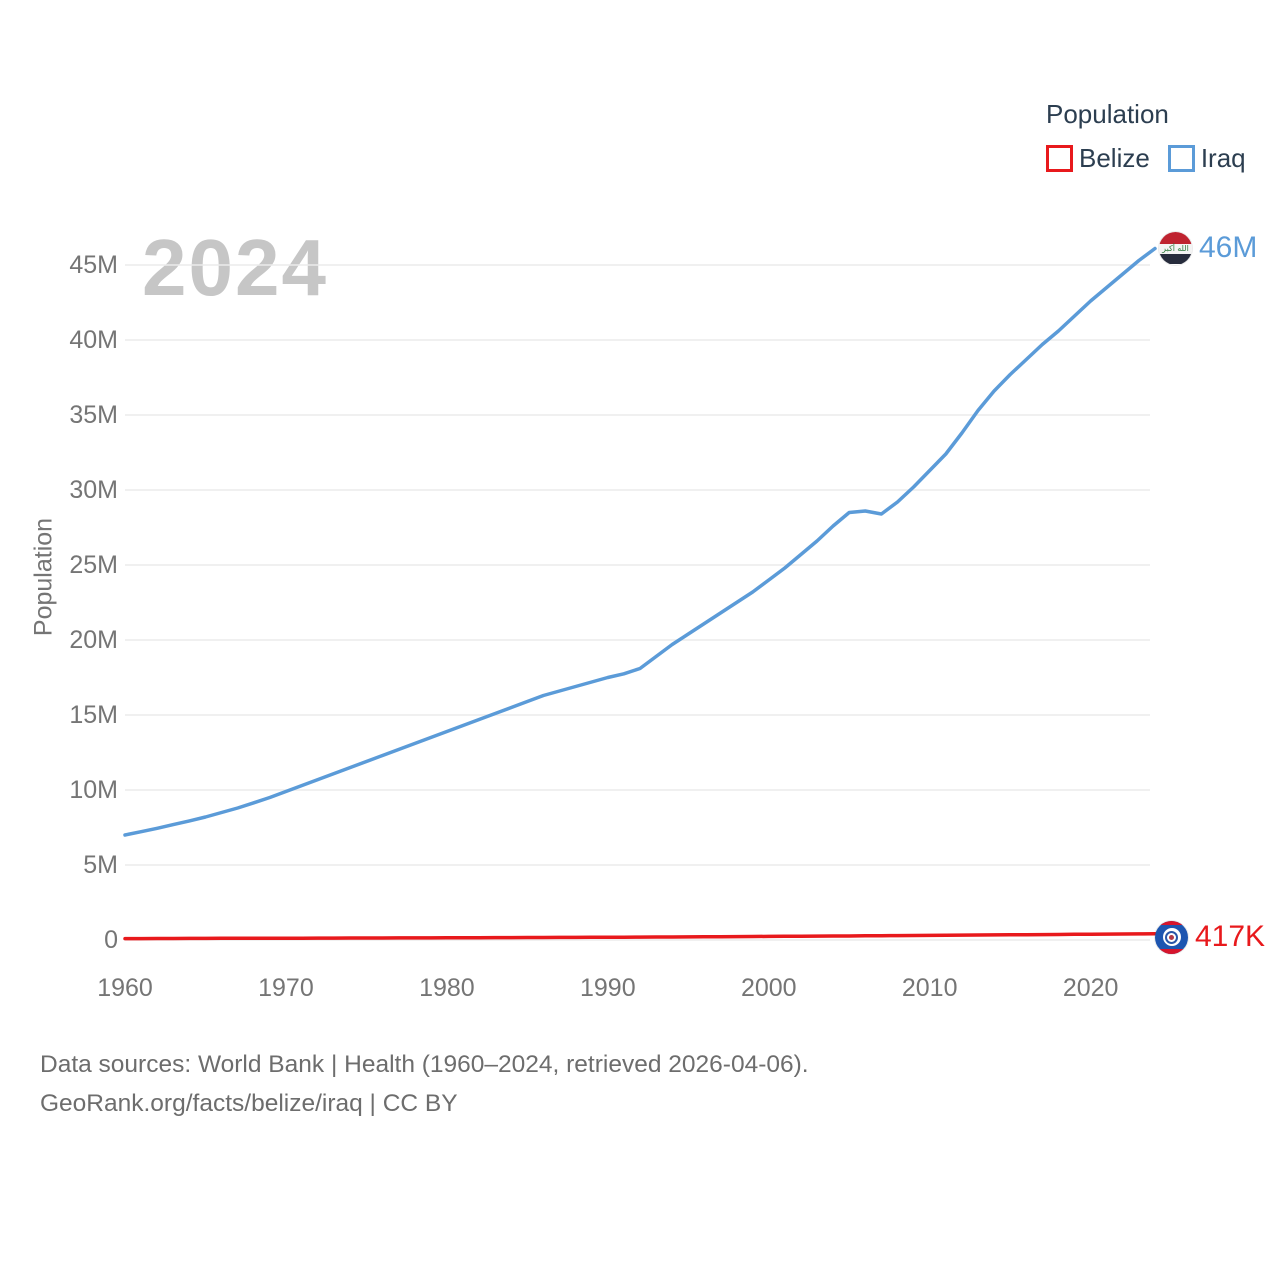 This screenshot has height=1280, width=1280. What do you see at coordinates (1228, 247) in the screenshot?
I see `iraq-end-value: 46M` at bounding box center [1228, 247].